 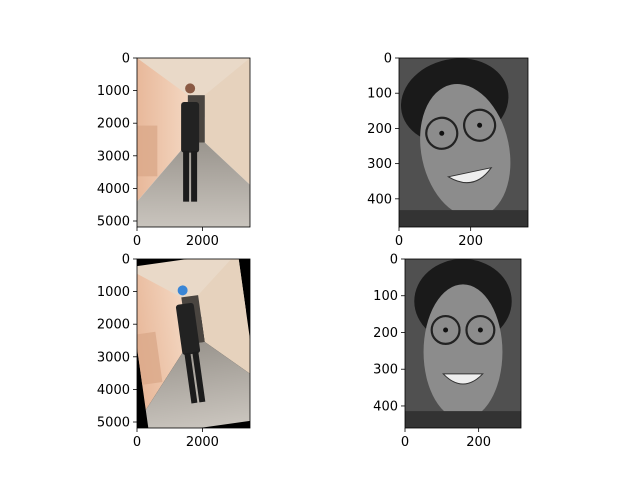 I want to click on rotated-corridor-photo, so click(x=193, y=343).